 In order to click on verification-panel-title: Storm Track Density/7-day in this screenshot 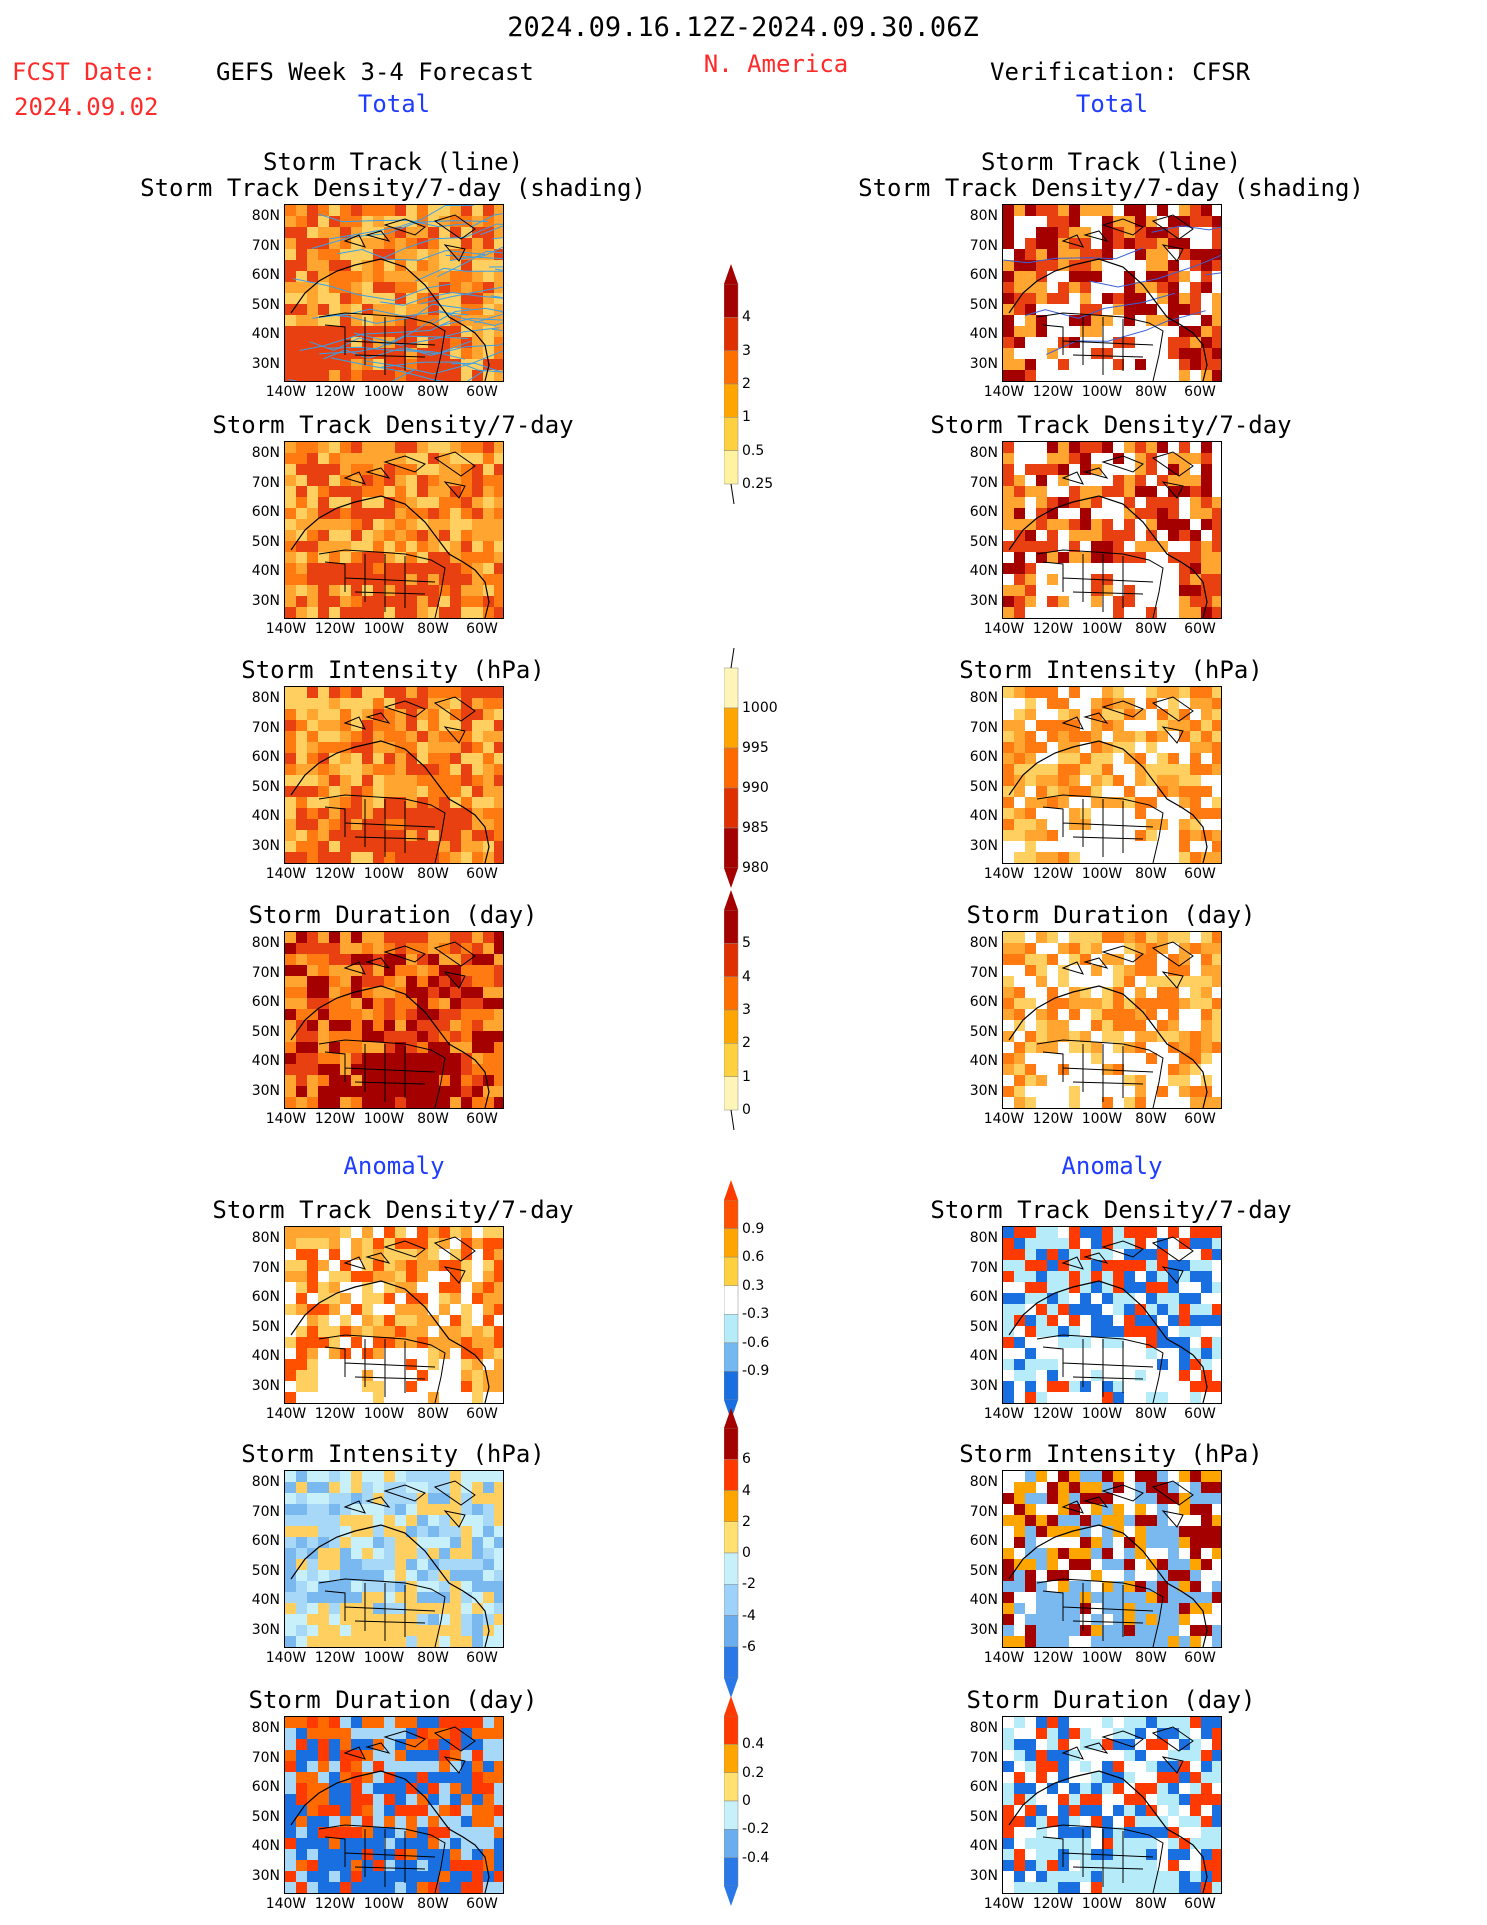, I will do `click(1111, 425)`.